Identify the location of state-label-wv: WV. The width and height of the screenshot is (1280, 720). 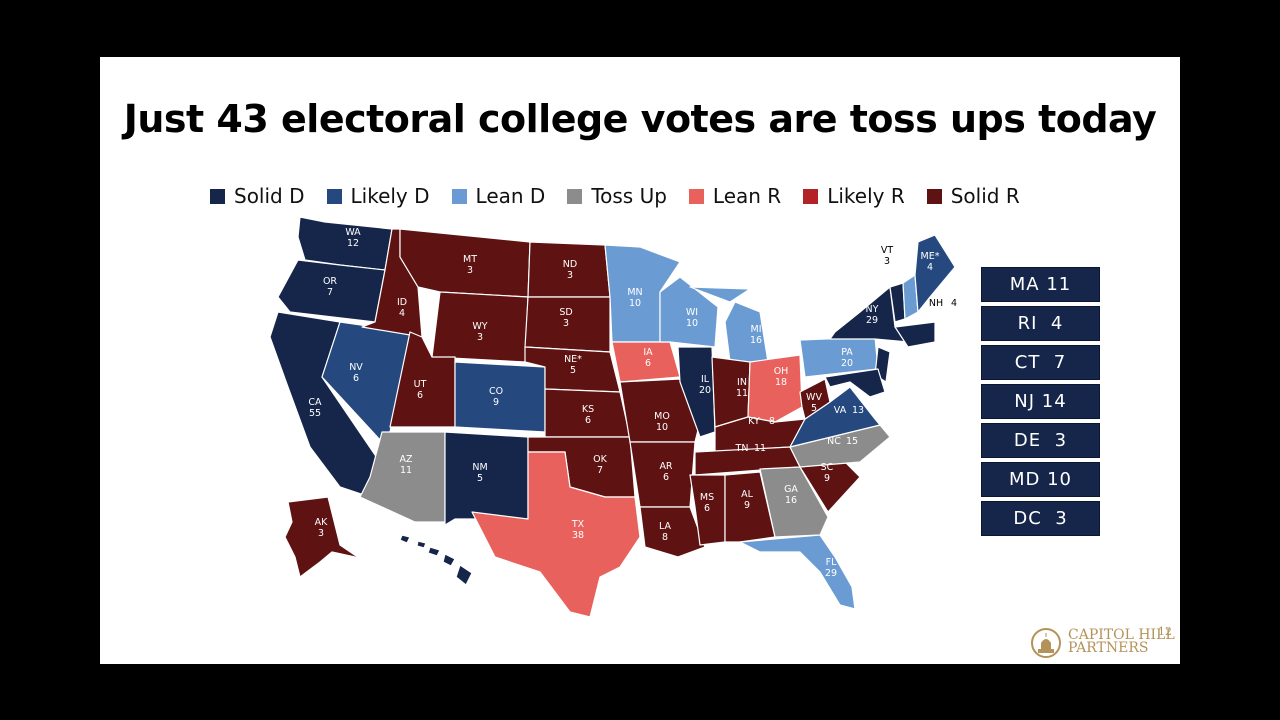
(814, 397).